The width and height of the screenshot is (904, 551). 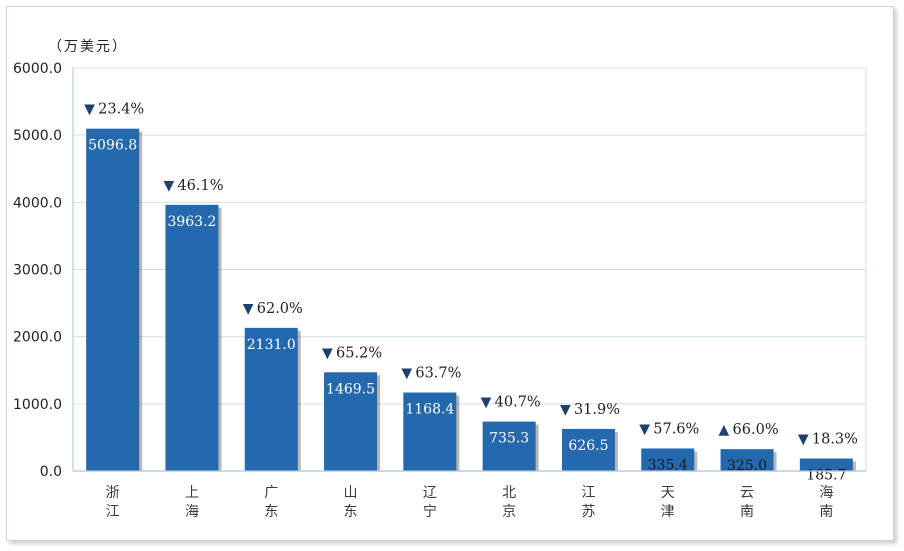 What do you see at coordinates (668, 465) in the screenshot?
I see `value-label: 335.4` at bounding box center [668, 465].